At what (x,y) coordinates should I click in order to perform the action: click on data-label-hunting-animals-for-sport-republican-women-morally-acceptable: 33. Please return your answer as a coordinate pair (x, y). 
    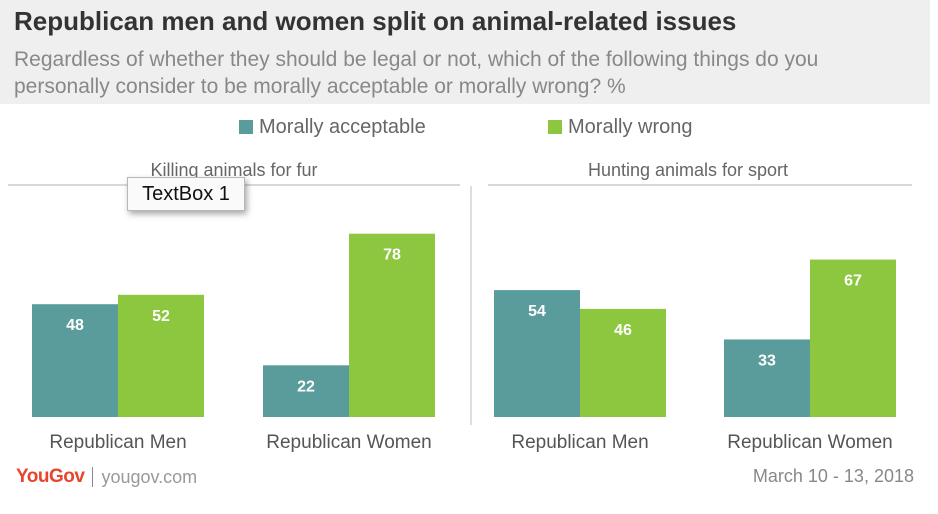
    Looking at the image, I should click on (767, 360).